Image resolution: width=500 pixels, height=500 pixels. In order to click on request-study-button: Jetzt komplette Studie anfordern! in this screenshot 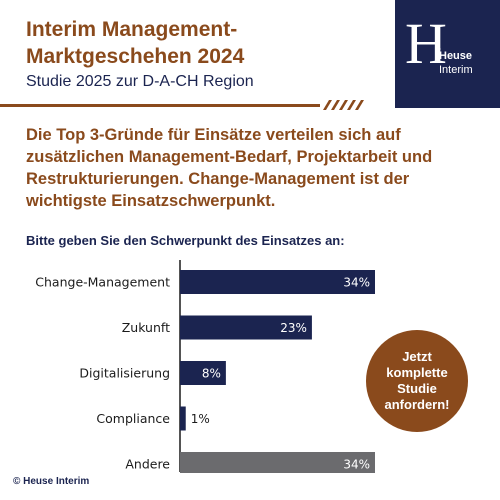, I will do `click(417, 381)`.